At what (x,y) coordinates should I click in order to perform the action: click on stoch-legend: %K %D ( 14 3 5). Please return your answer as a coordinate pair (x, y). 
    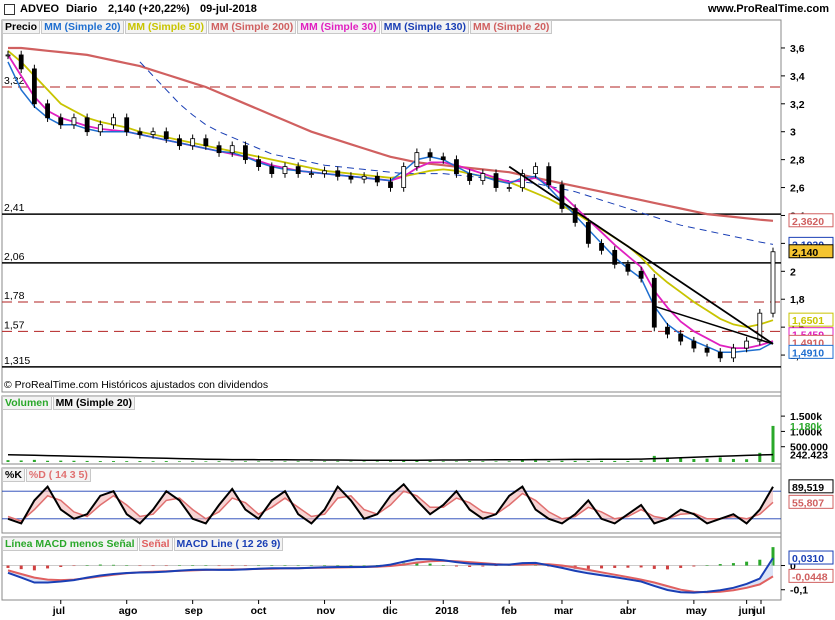
    Looking at the image, I should click on (47, 475).